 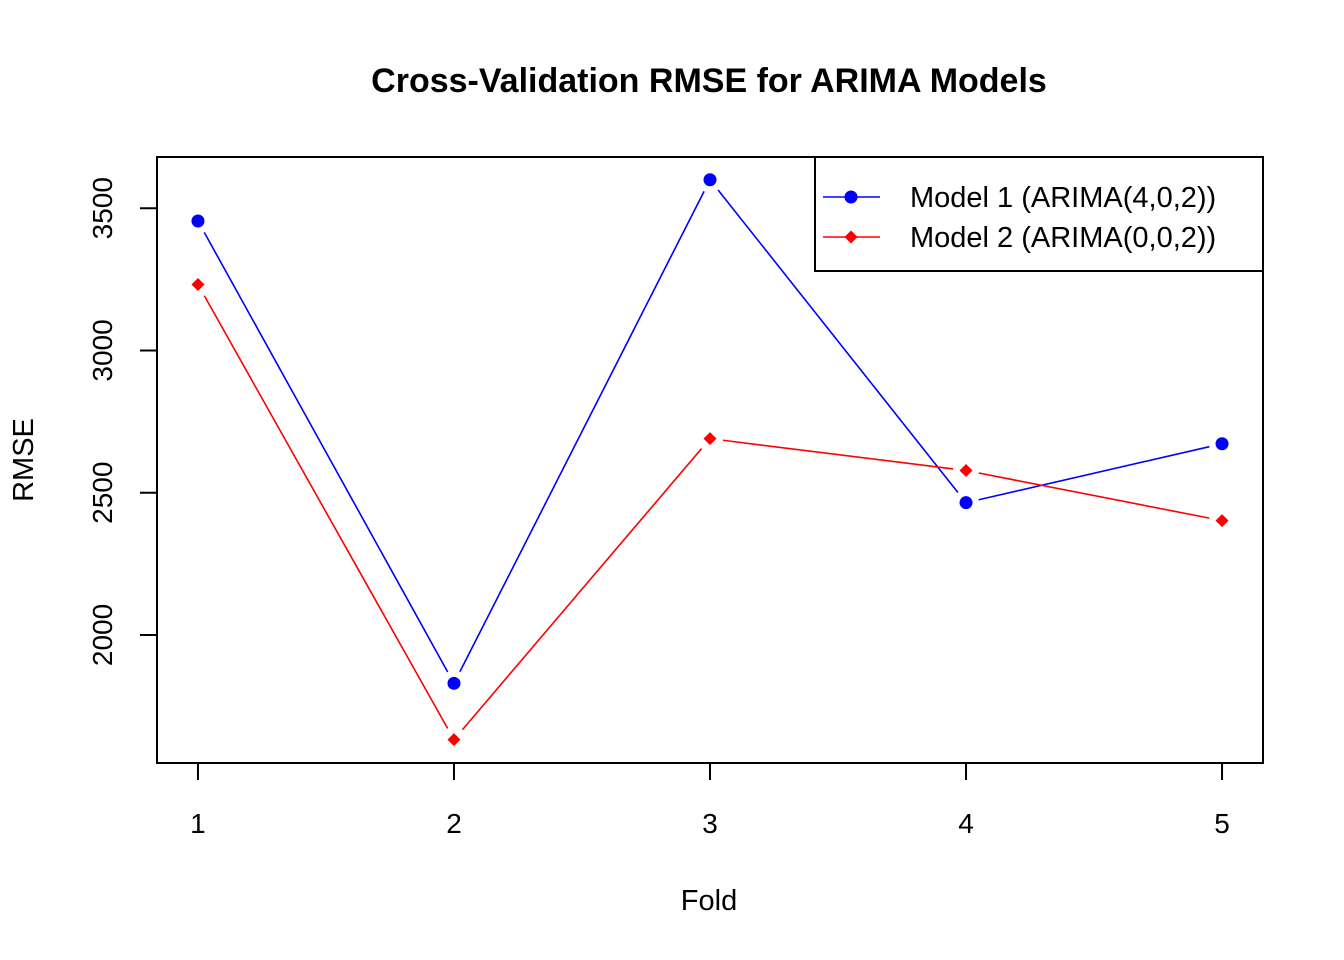 What do you see at coordinates (102, 350) in the screenshot?
I see `y-tick-label: 3000` at bounding box center [102, 350].